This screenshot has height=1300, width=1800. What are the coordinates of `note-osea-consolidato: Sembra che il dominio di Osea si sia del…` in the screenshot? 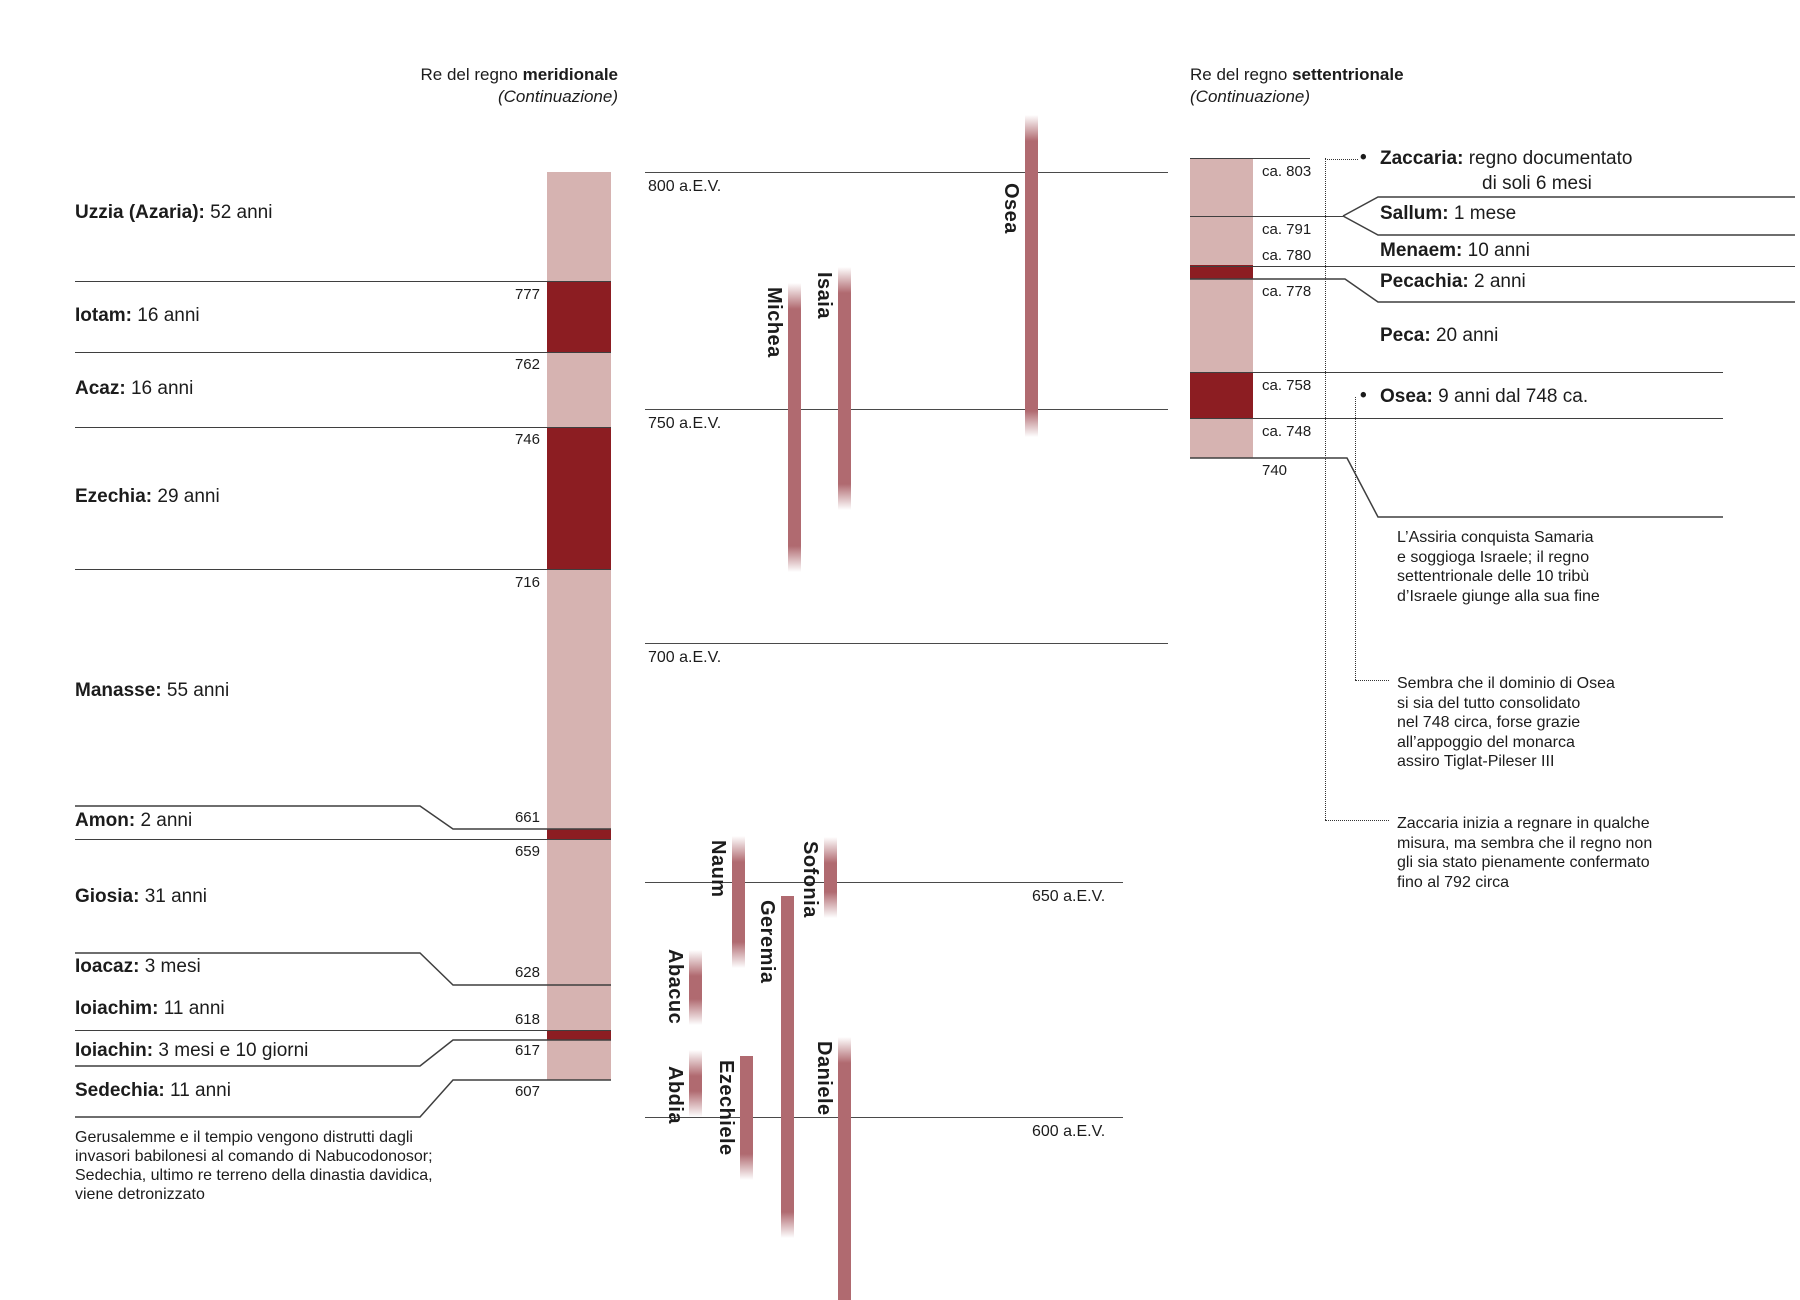 It's located at (1506, 722).